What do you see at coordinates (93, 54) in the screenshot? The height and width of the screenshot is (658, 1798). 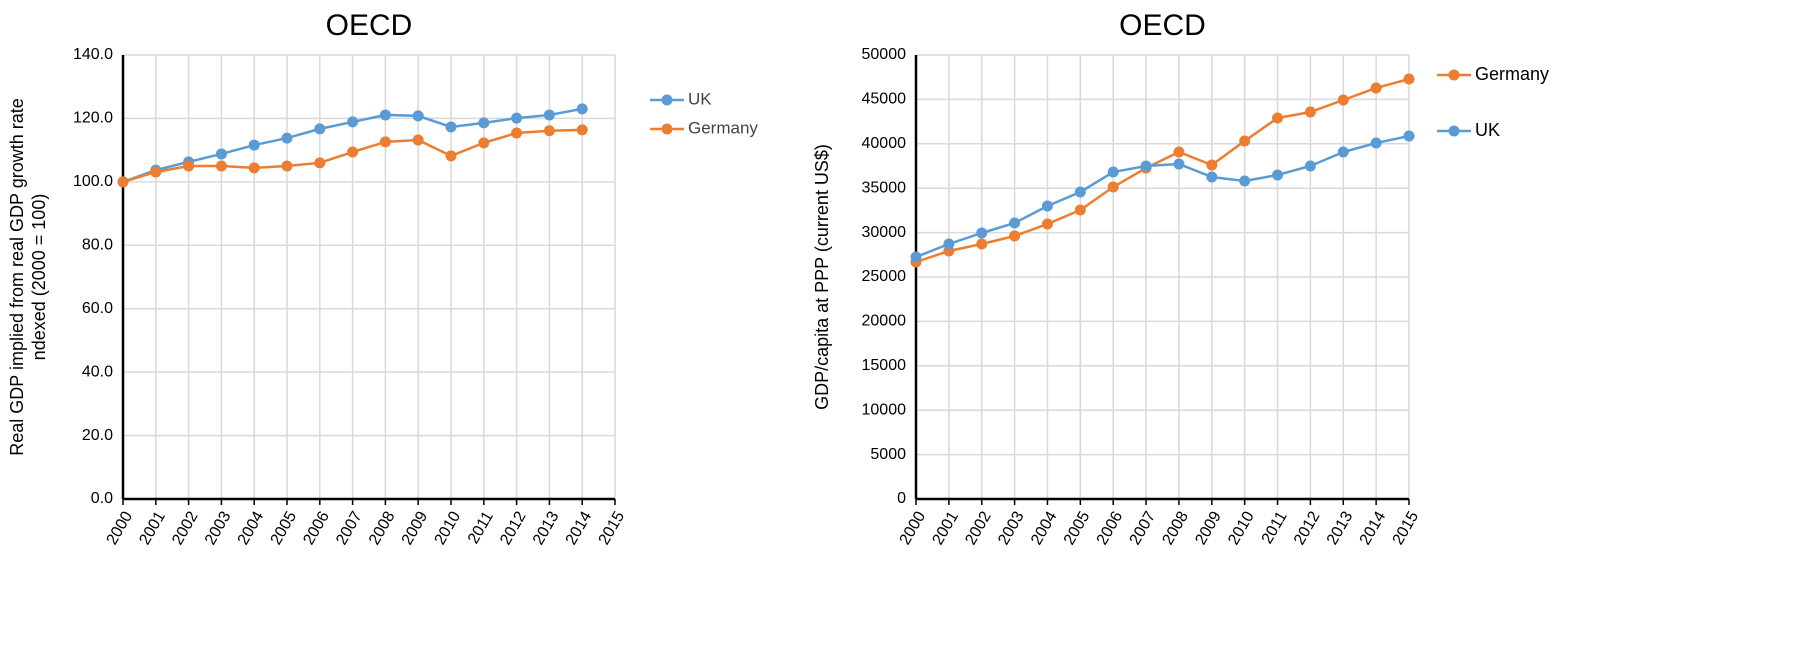 I see `y-tick-label: 140.0` at bounding box center [93, 54].